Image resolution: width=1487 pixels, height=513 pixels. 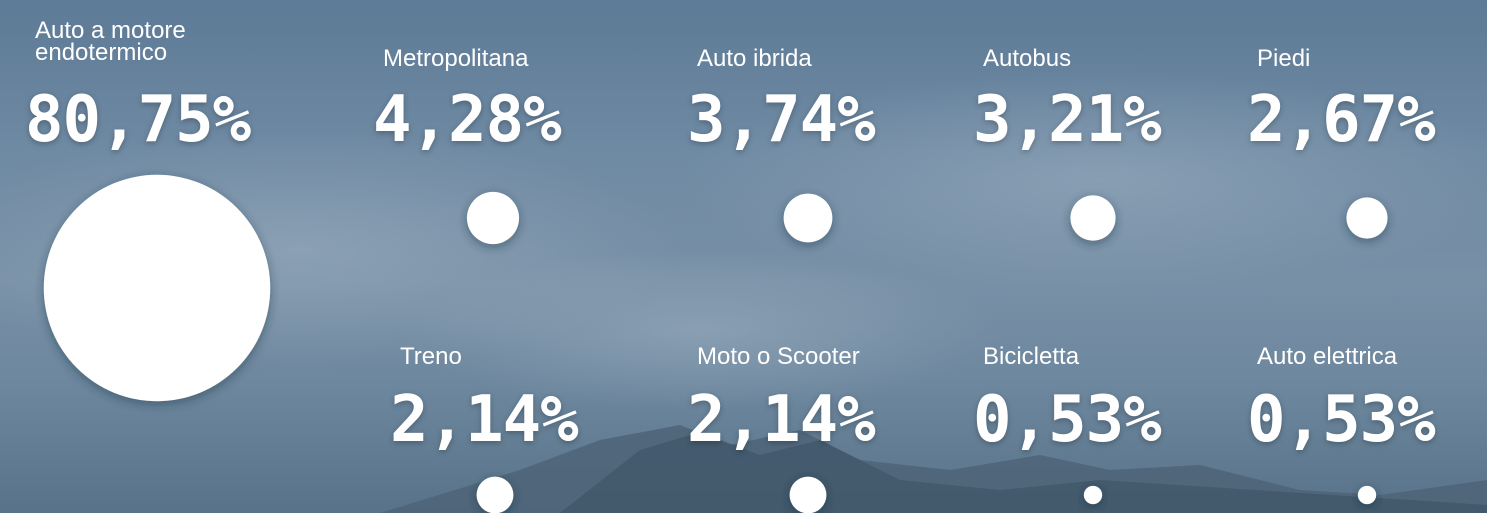 What do you see at coordinates (781, 120) in the screenshot?
I see `value-label: 3,74%` at bounding box center [781, 120].